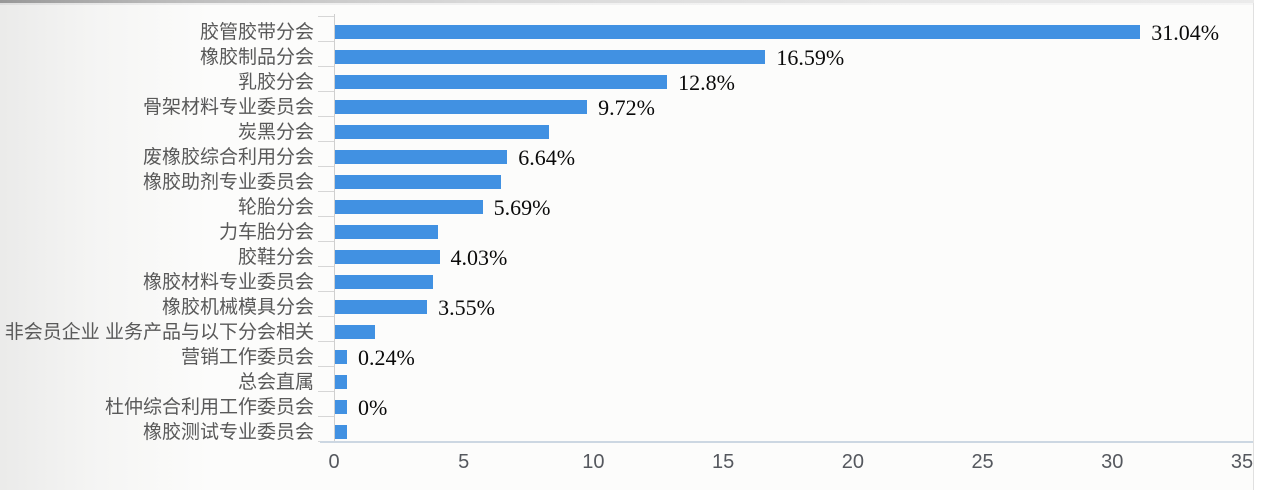 This screenshot has height=490, width=1269. I want to click on data-label: 4.03%, so click(479, 257).